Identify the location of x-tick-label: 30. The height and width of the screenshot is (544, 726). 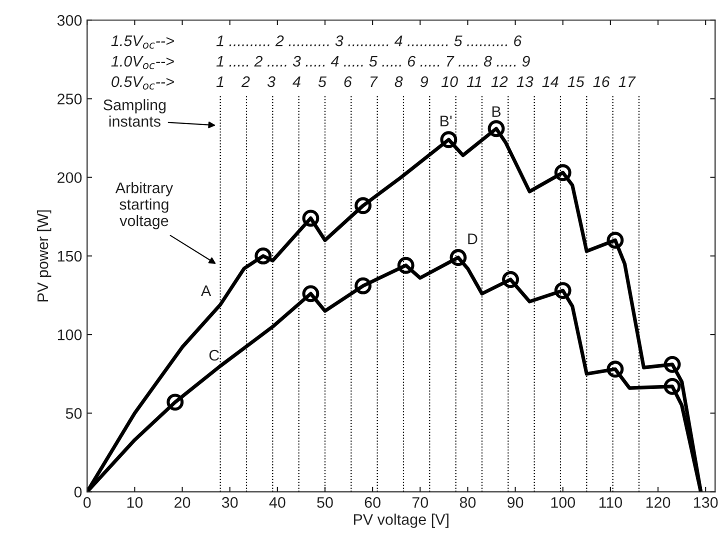
(230, 502).